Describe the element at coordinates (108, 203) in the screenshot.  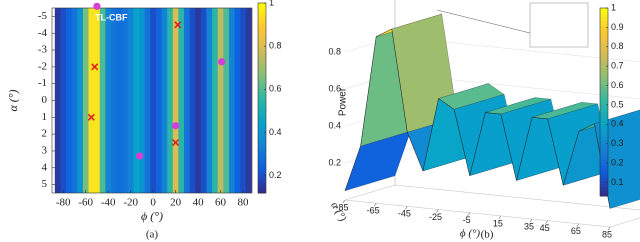
I see `x-tick-label: -40` at that location.